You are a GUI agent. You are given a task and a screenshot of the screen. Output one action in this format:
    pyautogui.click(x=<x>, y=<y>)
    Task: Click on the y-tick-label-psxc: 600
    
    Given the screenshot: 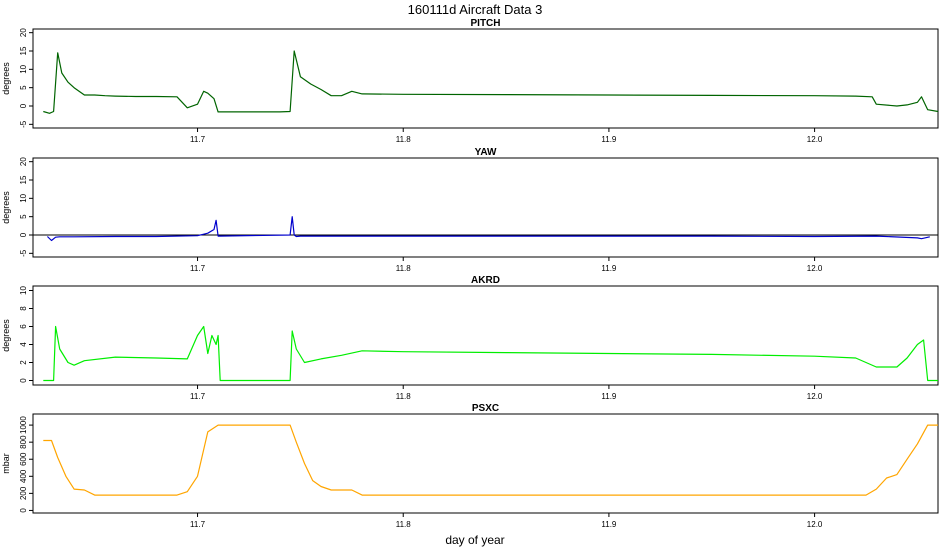 What is the action you would take?
    pyautogui.click(x=23, y=459)
    